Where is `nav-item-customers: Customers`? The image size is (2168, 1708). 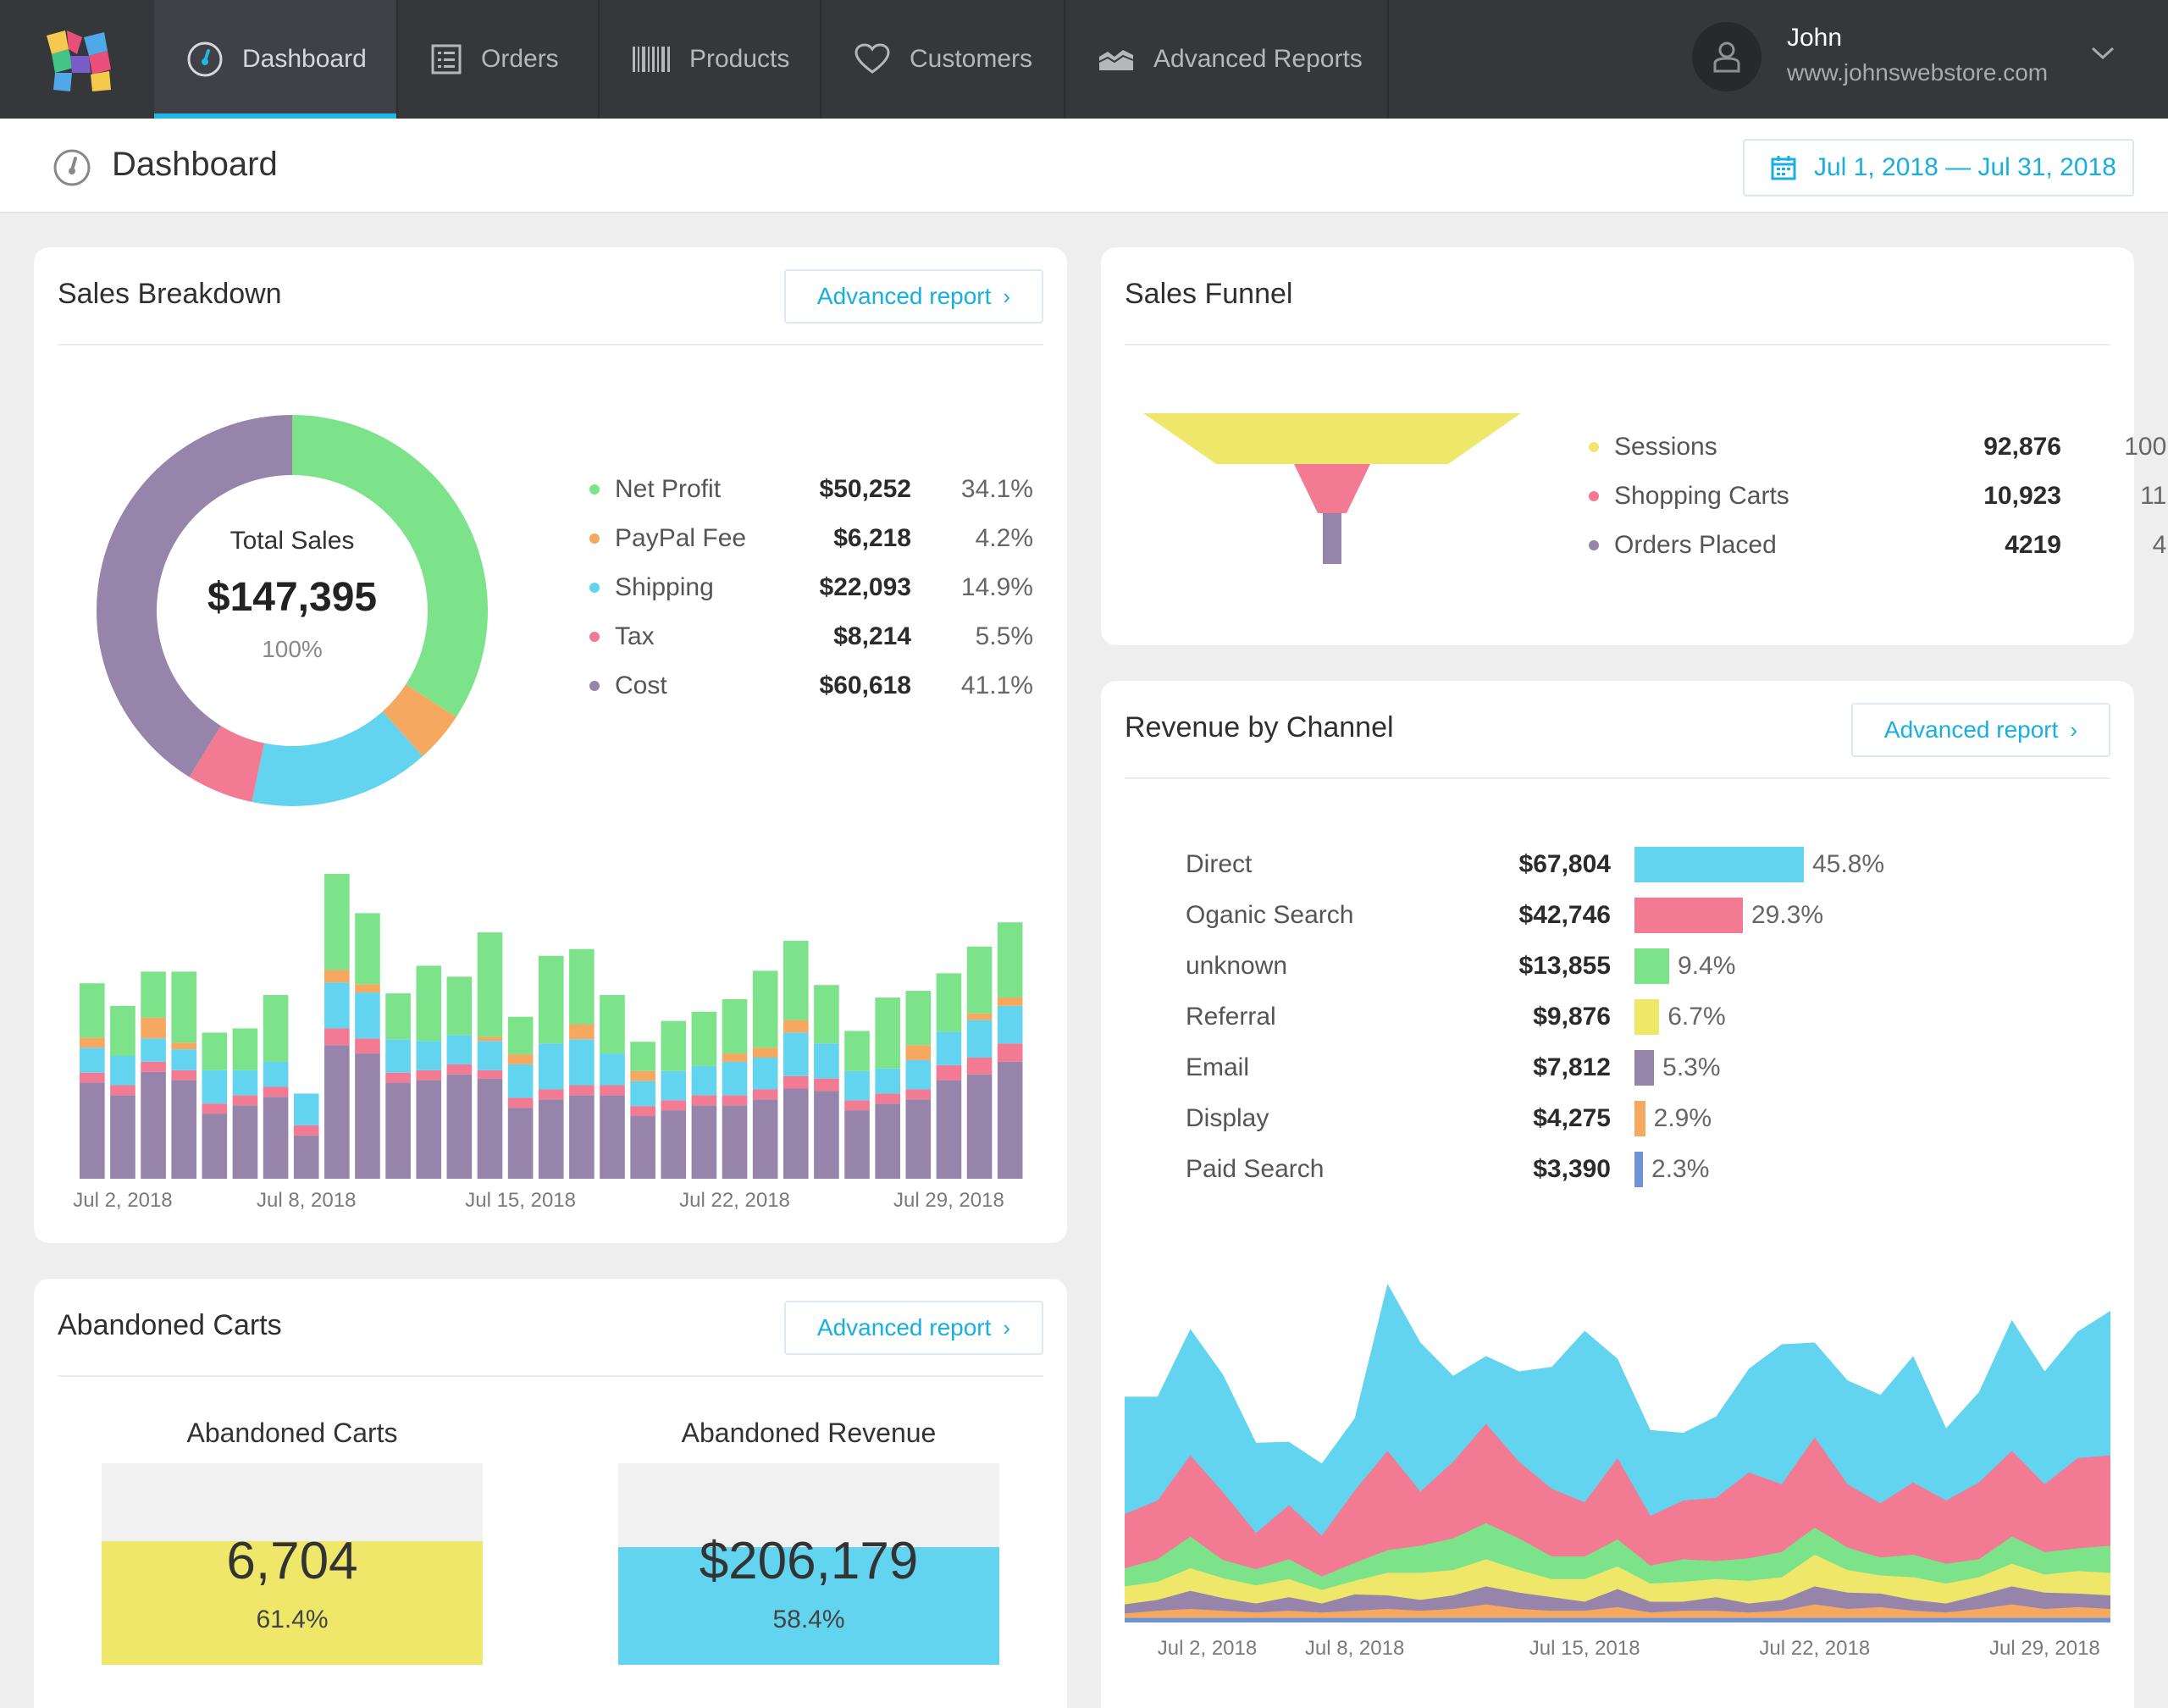 nav-item-customers: Customers is located at coordinates (943, 59).